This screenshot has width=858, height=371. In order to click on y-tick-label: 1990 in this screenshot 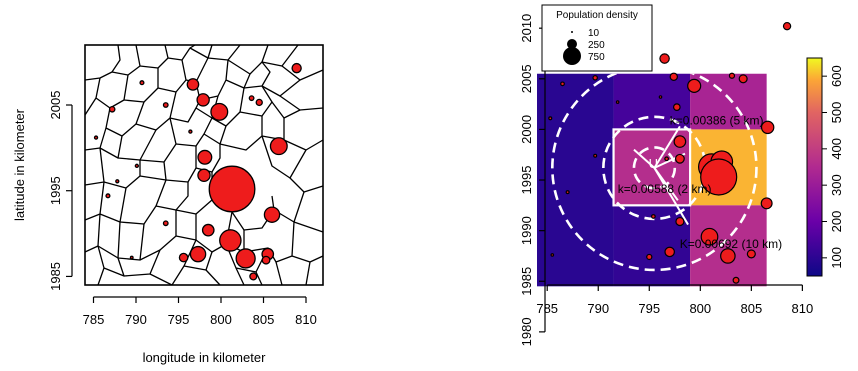, I will do `click(526, 230)`.